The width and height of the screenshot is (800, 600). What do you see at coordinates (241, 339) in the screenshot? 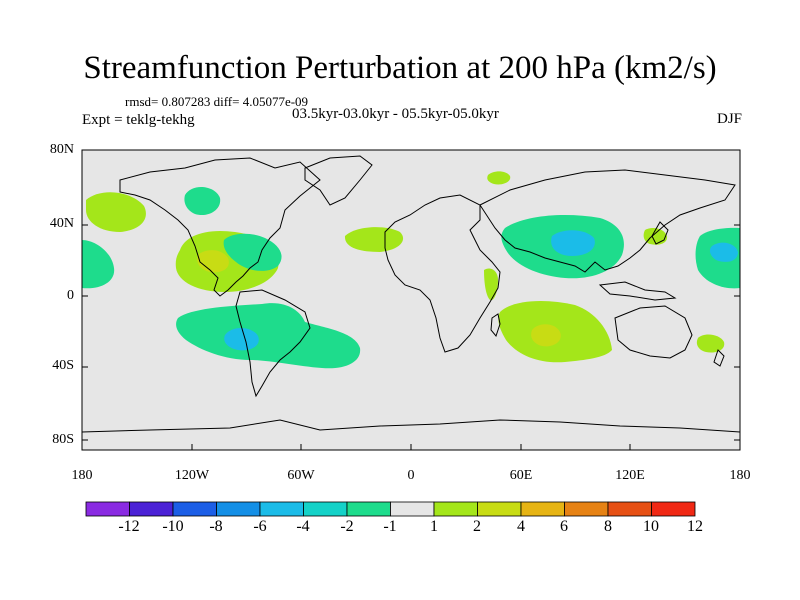
I see `contour-south-america-negative-inner` at bounding box center [241, 339].